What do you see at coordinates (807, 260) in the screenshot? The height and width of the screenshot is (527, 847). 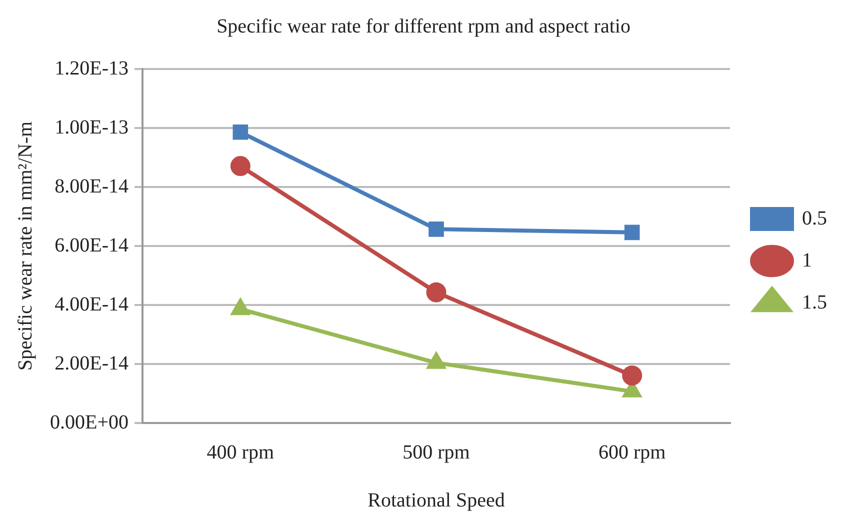 I see `legend-label: 1` at bounding box center [807, 260].